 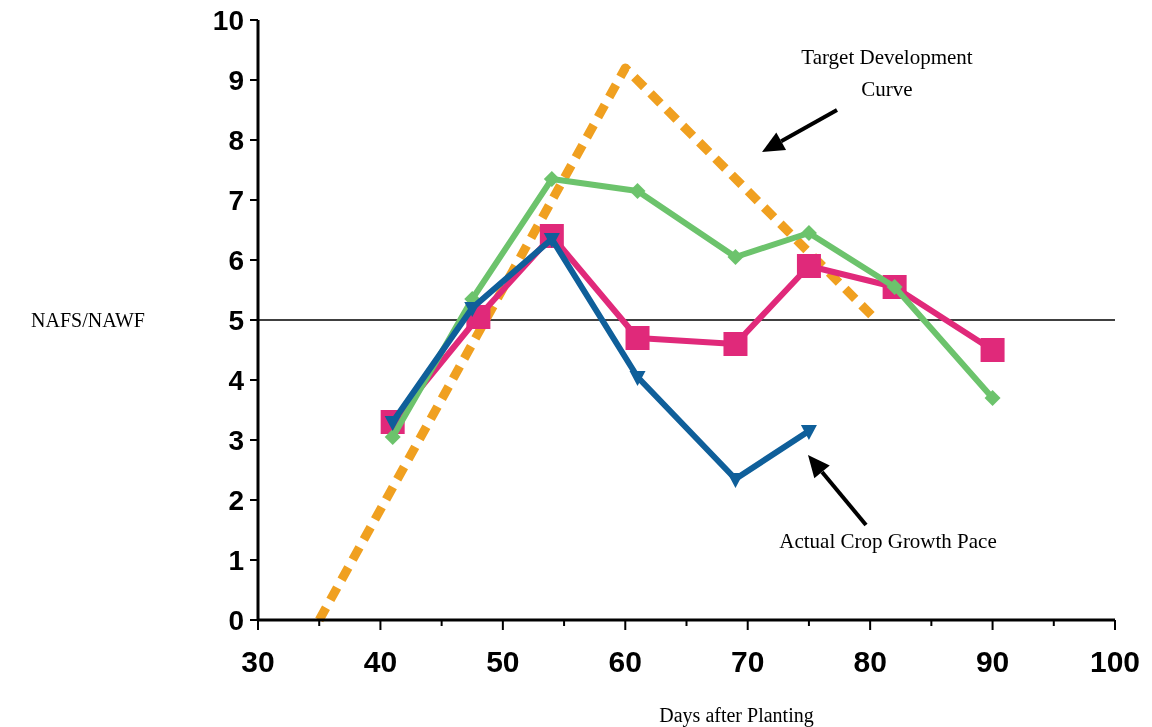 I want to click on x-tick-label: 70, so click(x=748, y=661).